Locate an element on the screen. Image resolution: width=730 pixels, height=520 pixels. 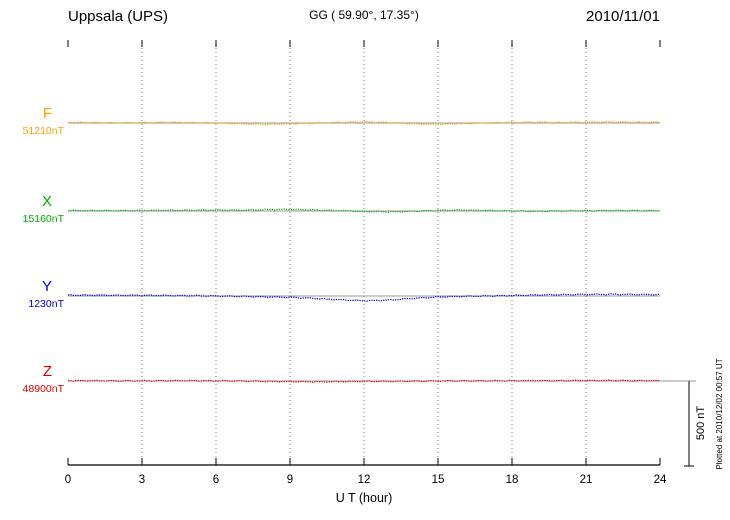
x-tick-label: 24 is located at coordinates (660, 480).